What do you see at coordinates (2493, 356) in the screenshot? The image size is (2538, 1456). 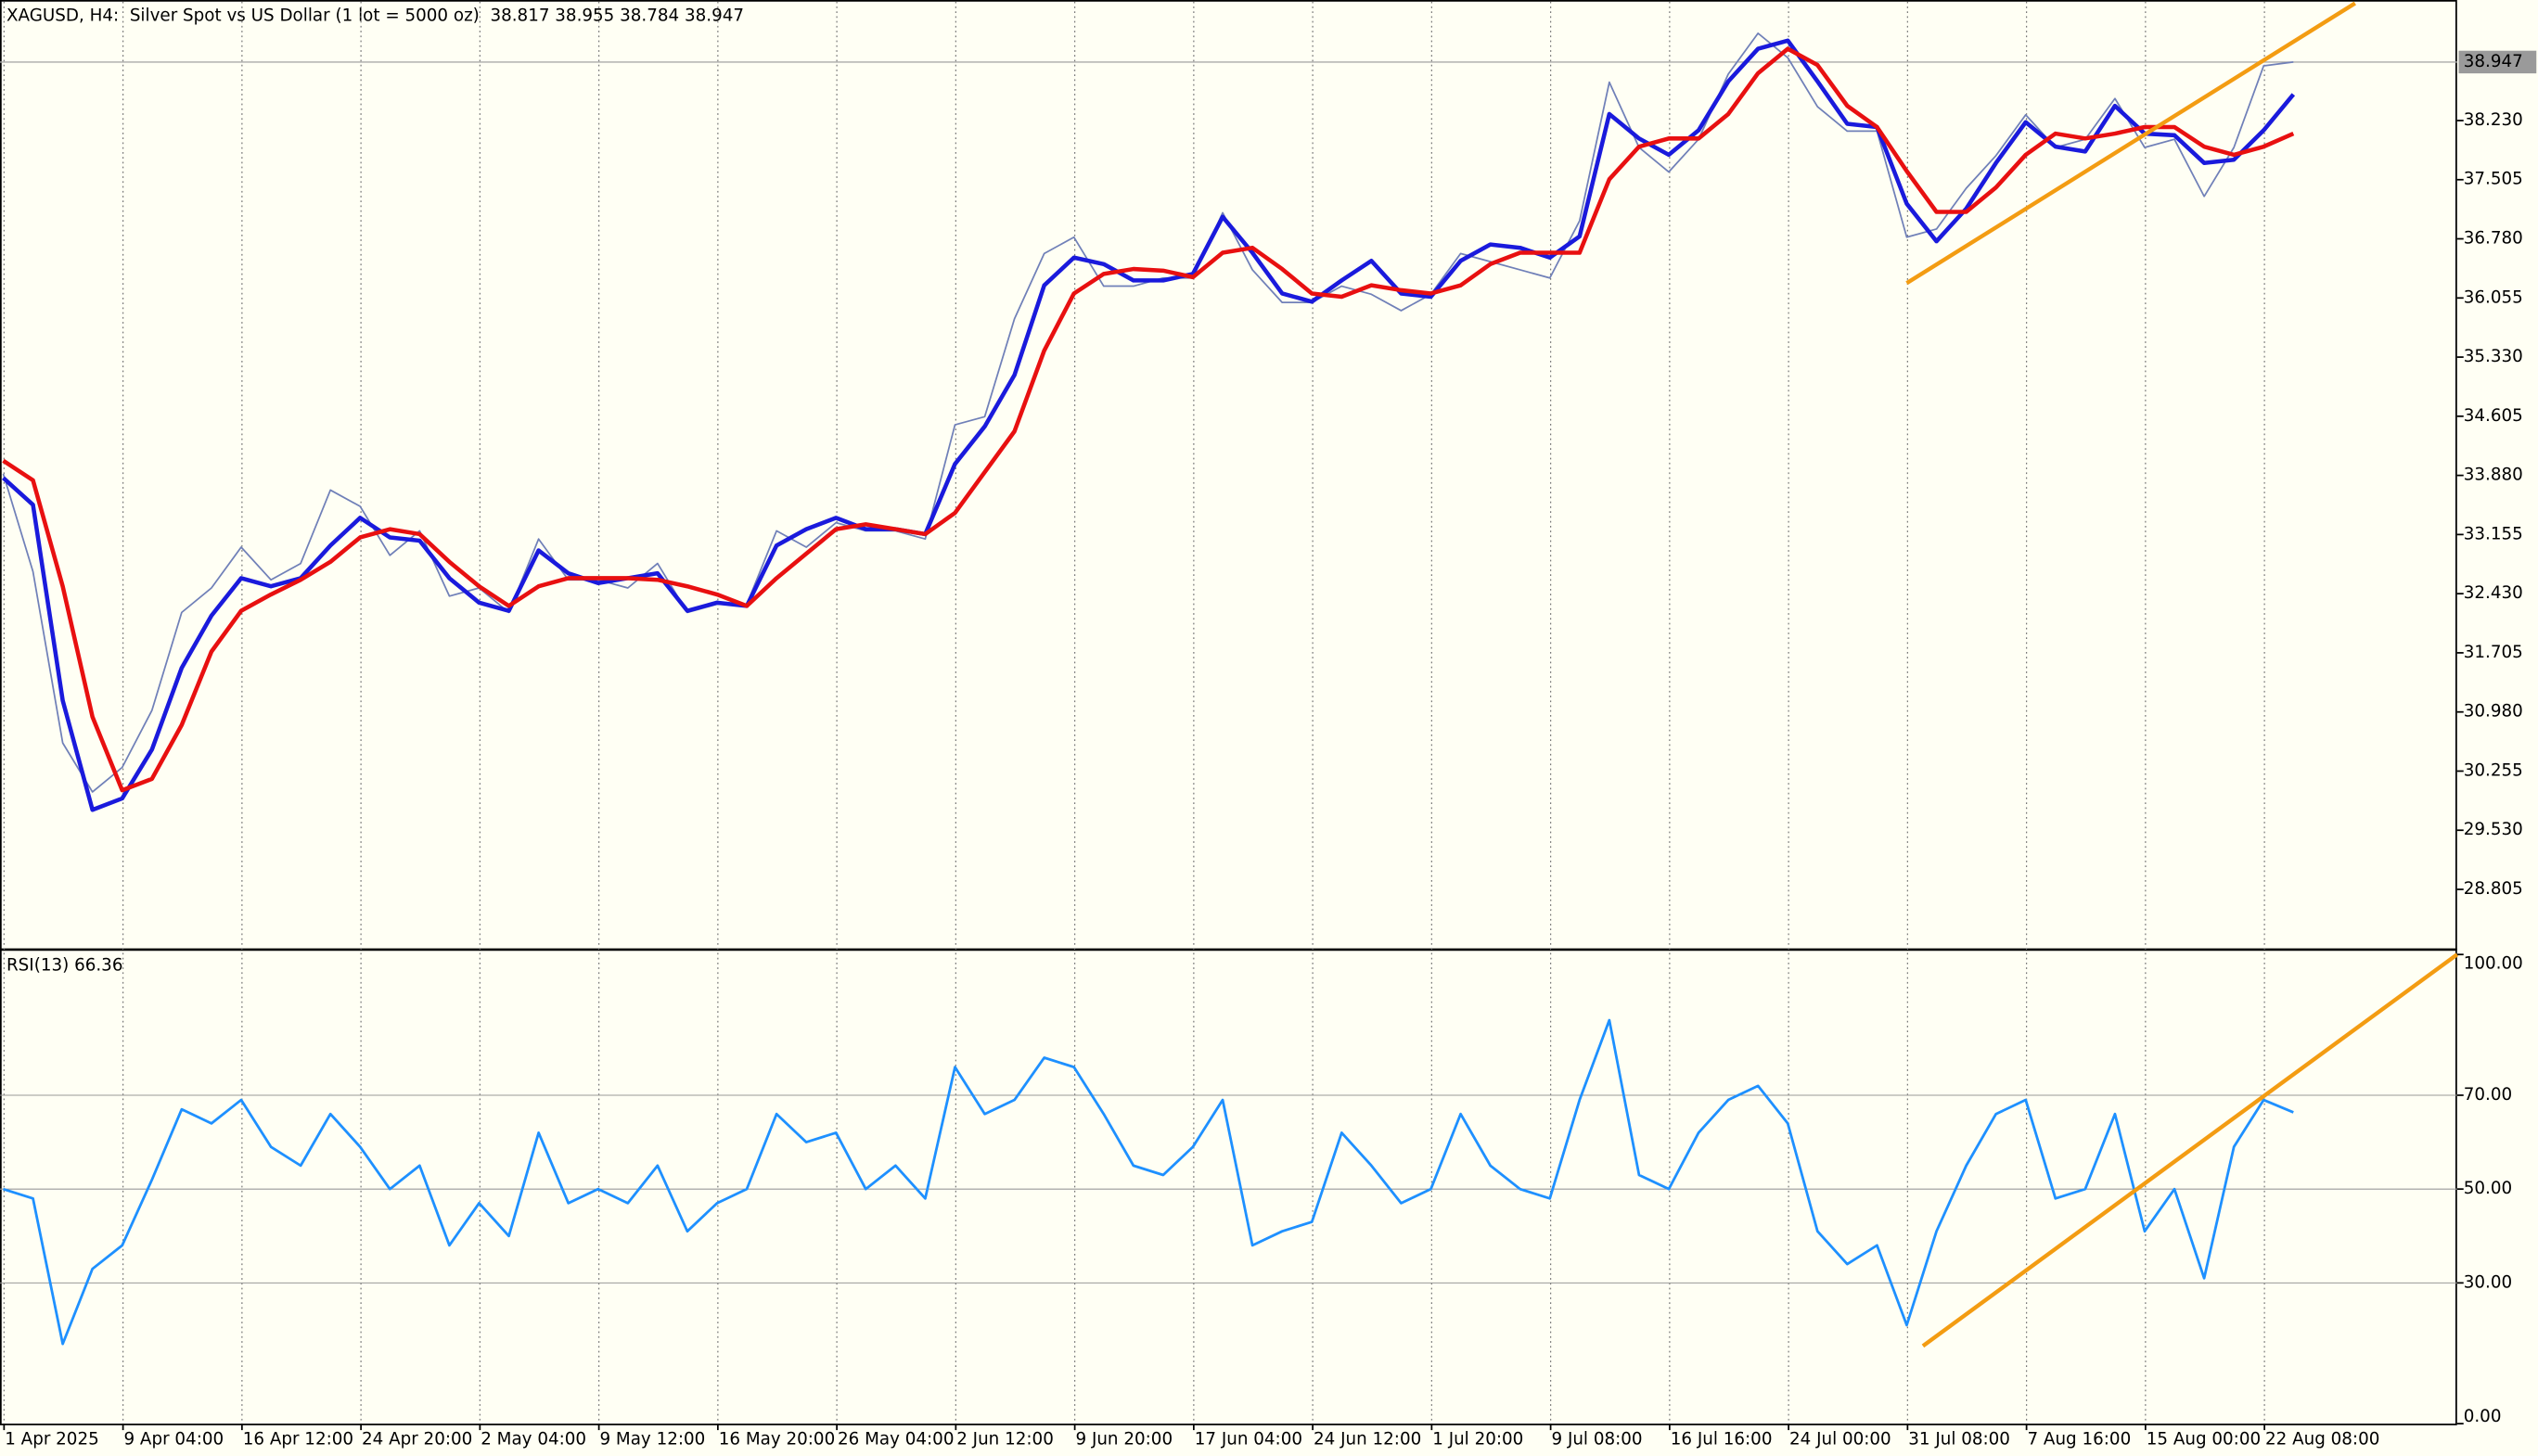 I see `y-tick-label: 35.330` at bounding box center [2493, 356].